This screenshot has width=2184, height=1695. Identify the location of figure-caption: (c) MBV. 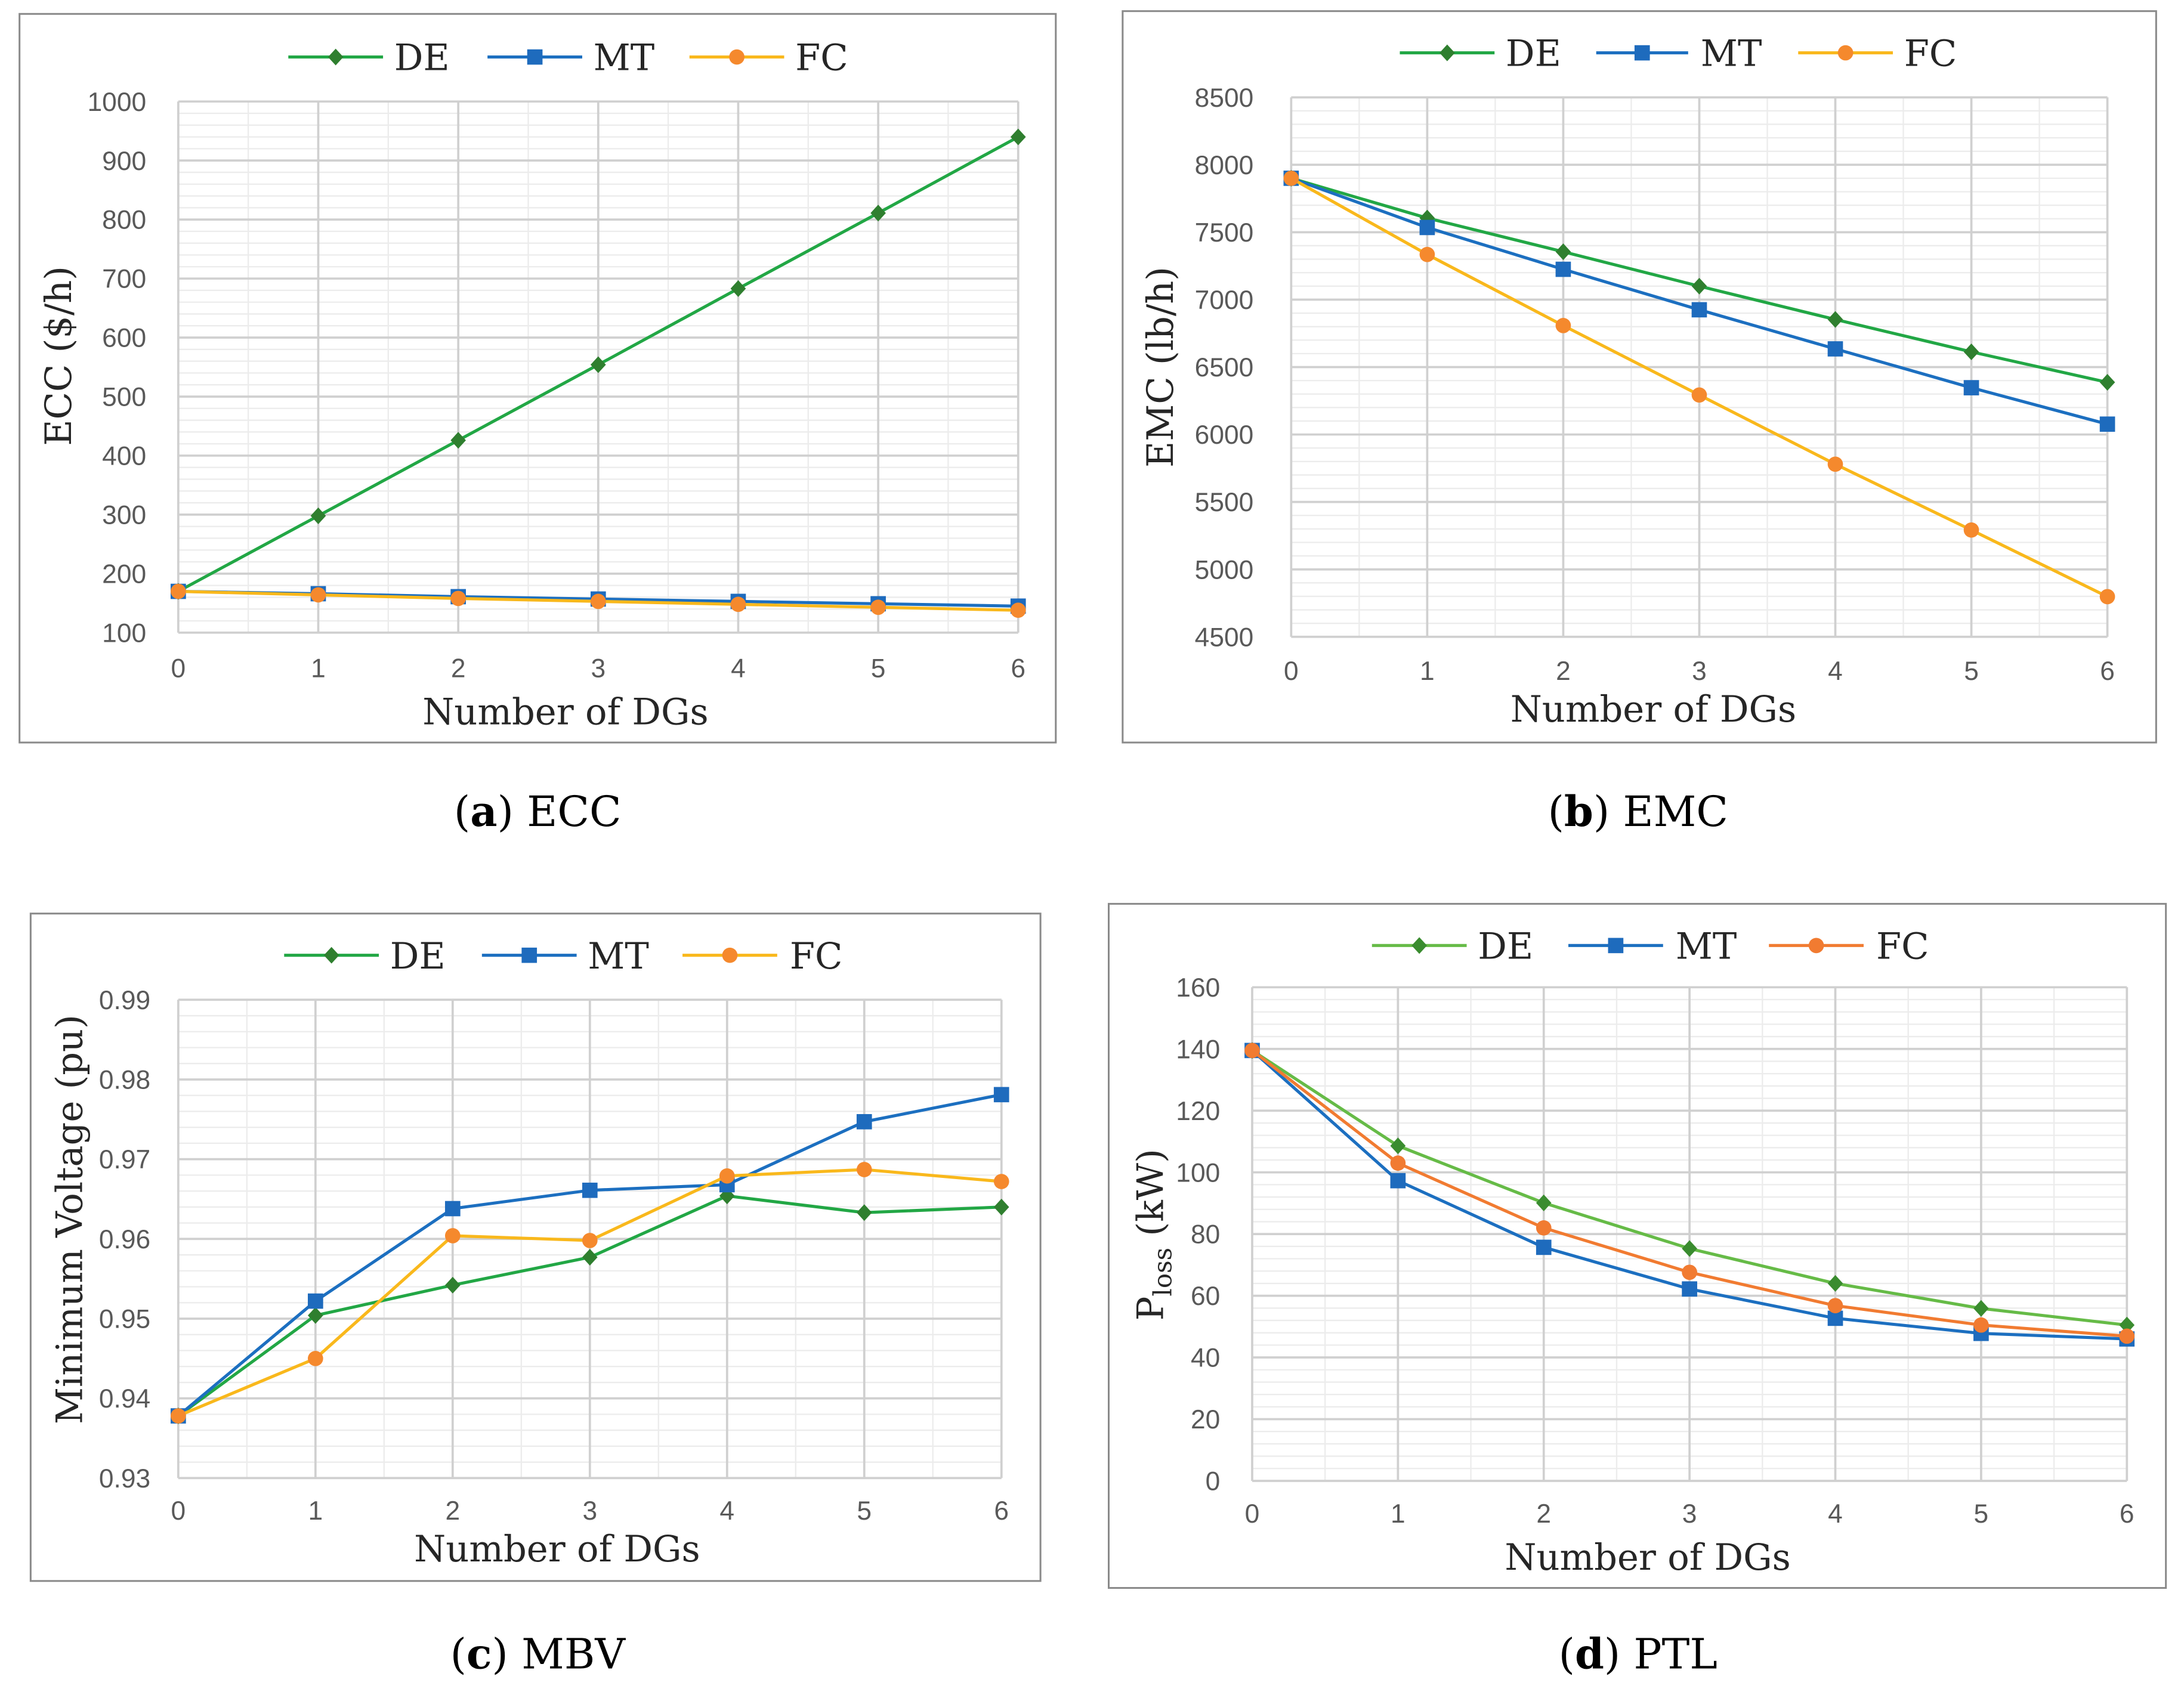
(538, 1654).